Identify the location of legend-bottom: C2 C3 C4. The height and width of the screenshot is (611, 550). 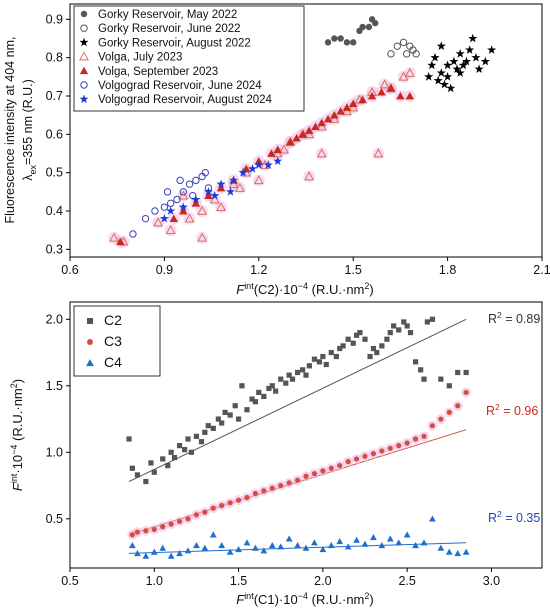
(117, 341).